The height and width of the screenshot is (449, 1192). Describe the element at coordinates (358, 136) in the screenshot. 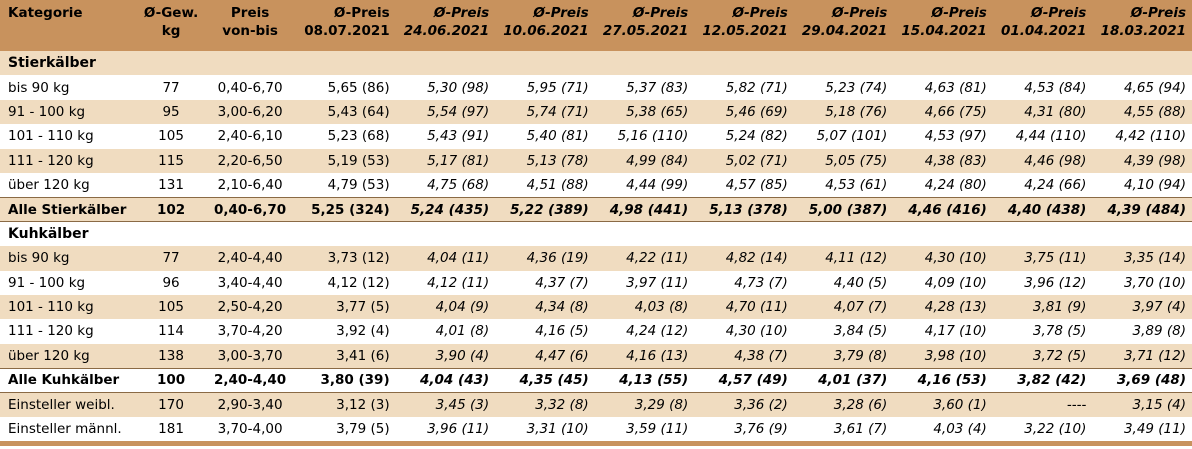

I see `cell-price: 5,23 (68)` at that location.